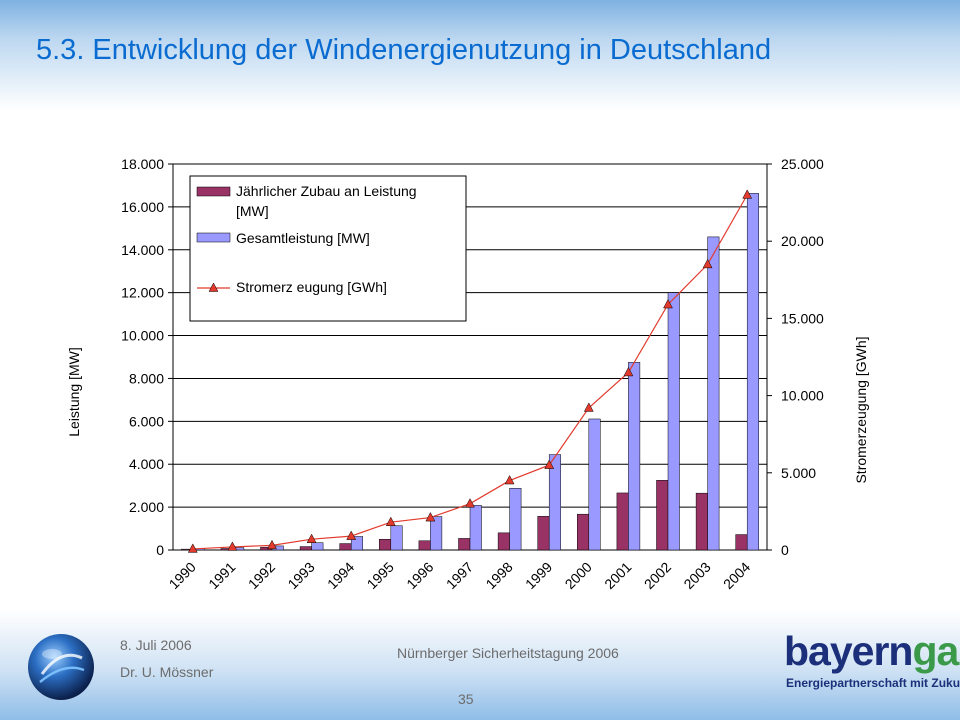  I want to click on brand-name-main: bayern, so click(848, 651).